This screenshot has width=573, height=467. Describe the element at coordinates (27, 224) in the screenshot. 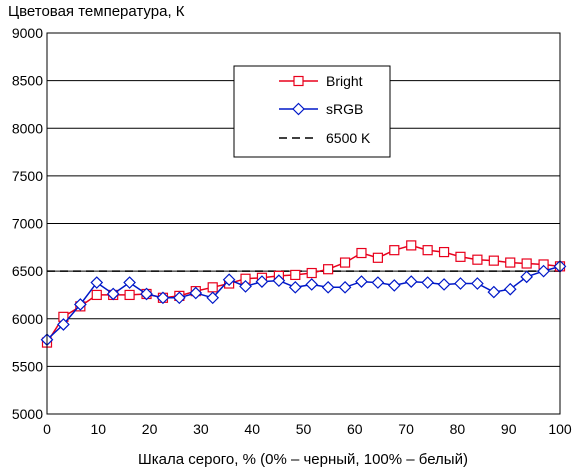

I see `y-tick-label: 7000` at that location.